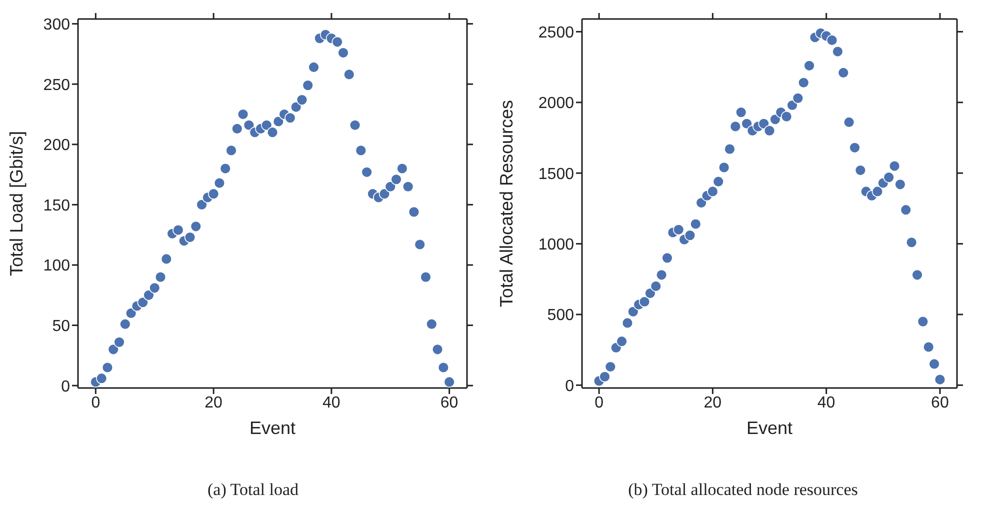 Image resolution: width=992 pixels, height=522 pixels. I want to click on y-tick-label: 100, so click(56, 266).